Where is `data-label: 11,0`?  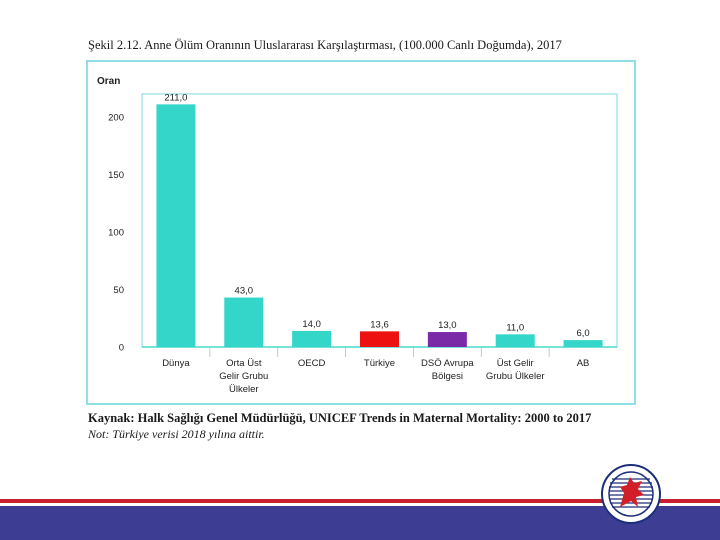 data-label: 11,0 is located at coordinates (515, 327).